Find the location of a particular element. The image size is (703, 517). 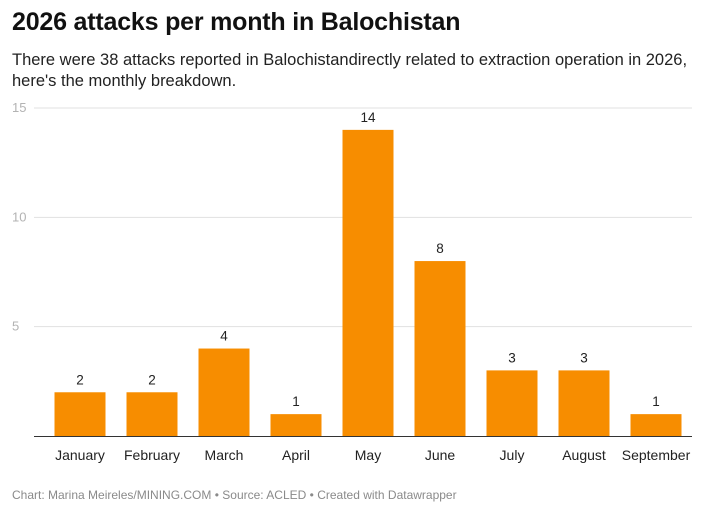

x-tick-label: September is located at coordinates (656, 455).